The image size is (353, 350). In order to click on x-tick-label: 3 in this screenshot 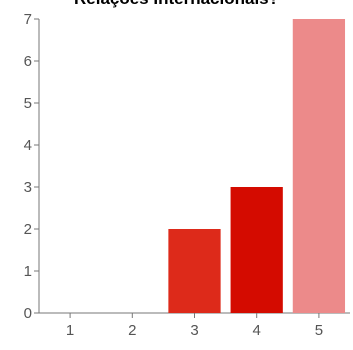, I will do `click(194, 330)`.